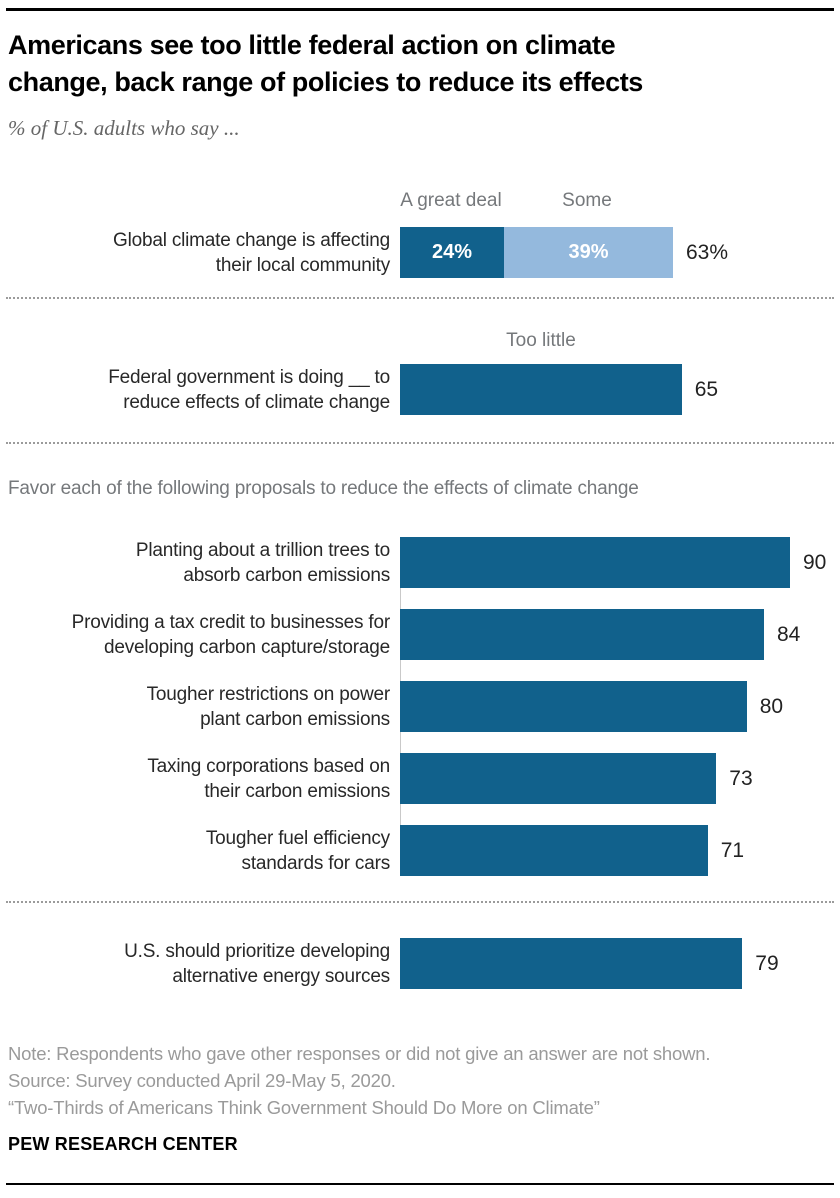  Describe the element at coordinates (732, 850) in the screenshot. I see `favor-value-fuel-efficiency: 71` at that location.